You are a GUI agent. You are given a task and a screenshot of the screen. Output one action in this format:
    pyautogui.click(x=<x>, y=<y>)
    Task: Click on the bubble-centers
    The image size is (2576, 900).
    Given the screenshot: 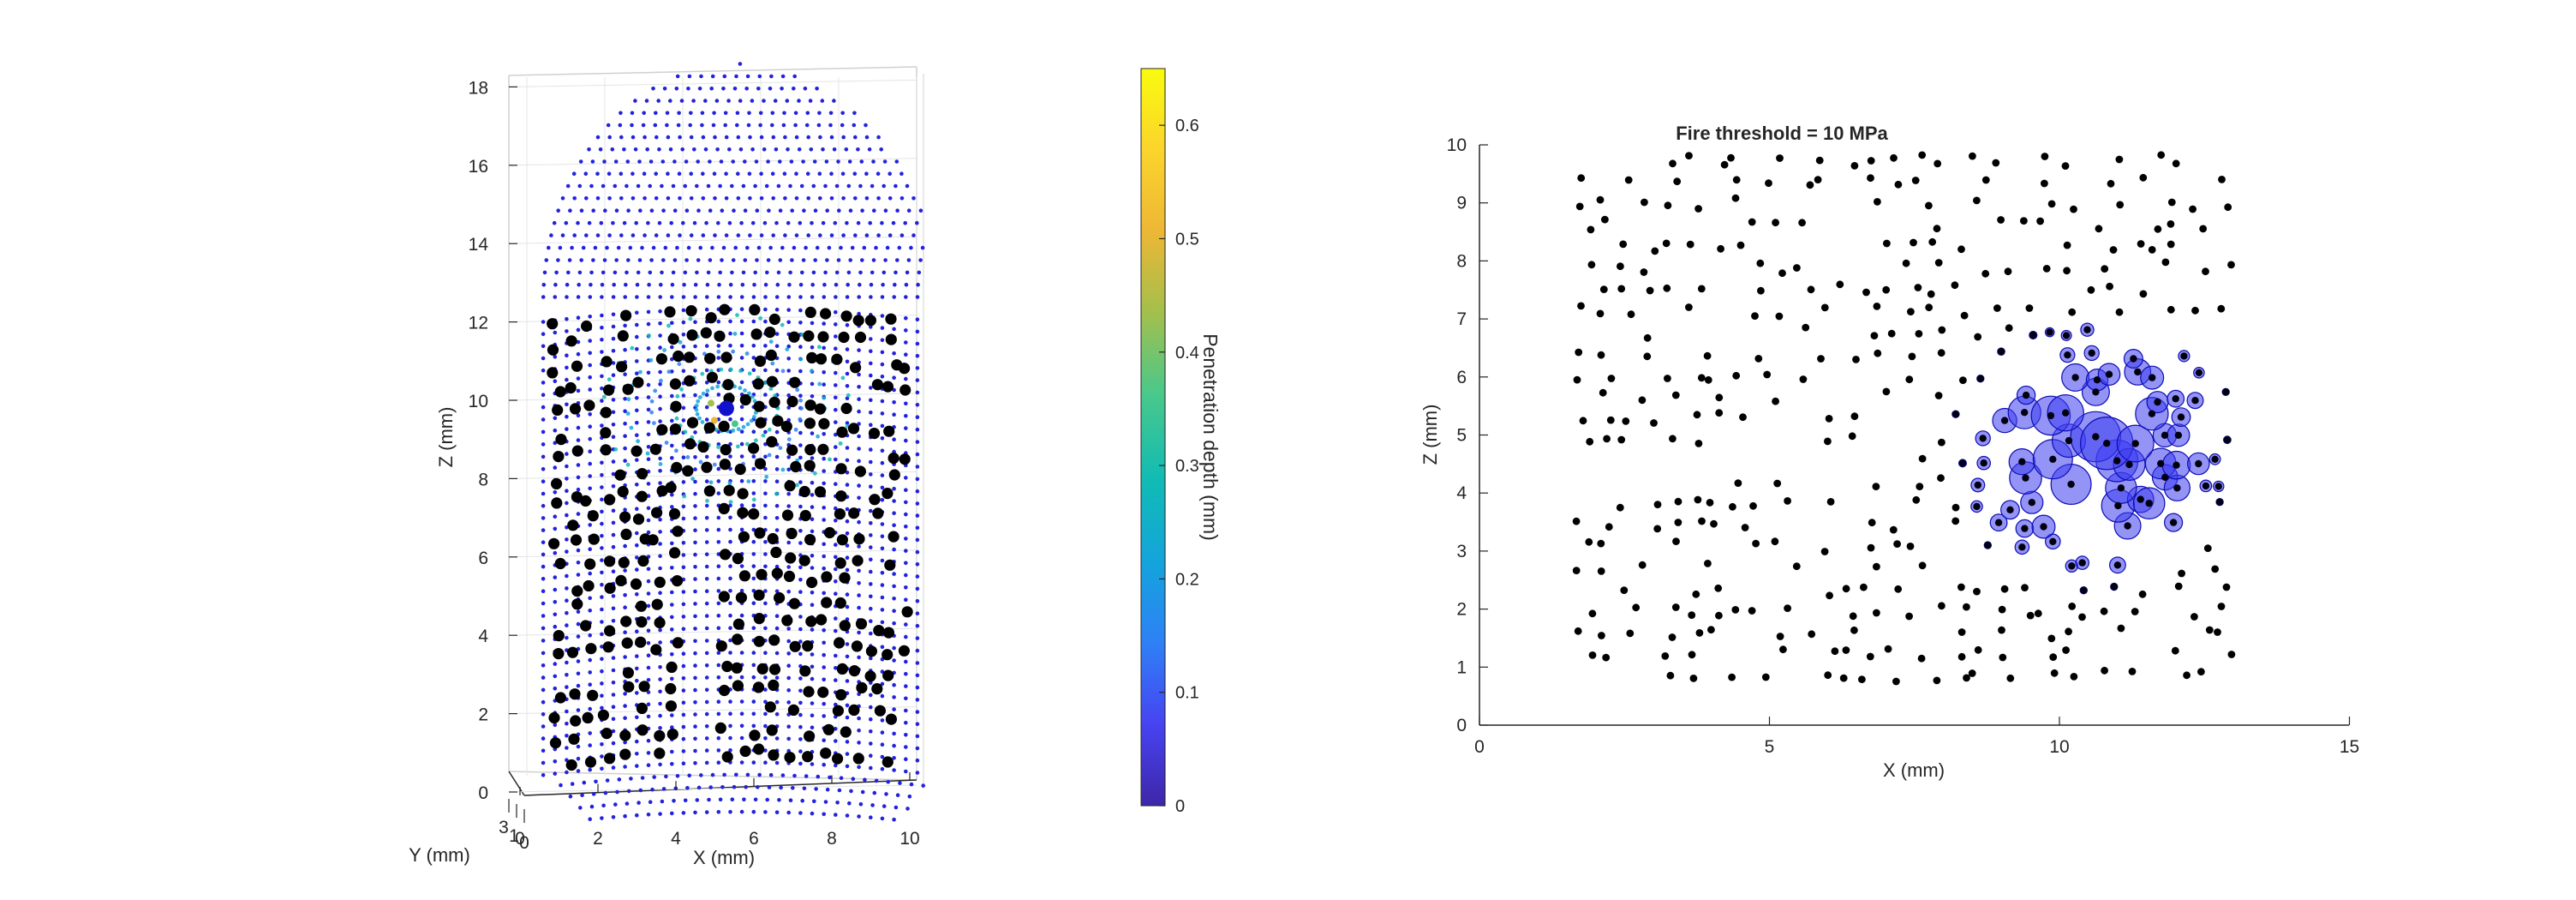 What is the action you would take?
    pyautogui.click(x=2091, y=460)
    